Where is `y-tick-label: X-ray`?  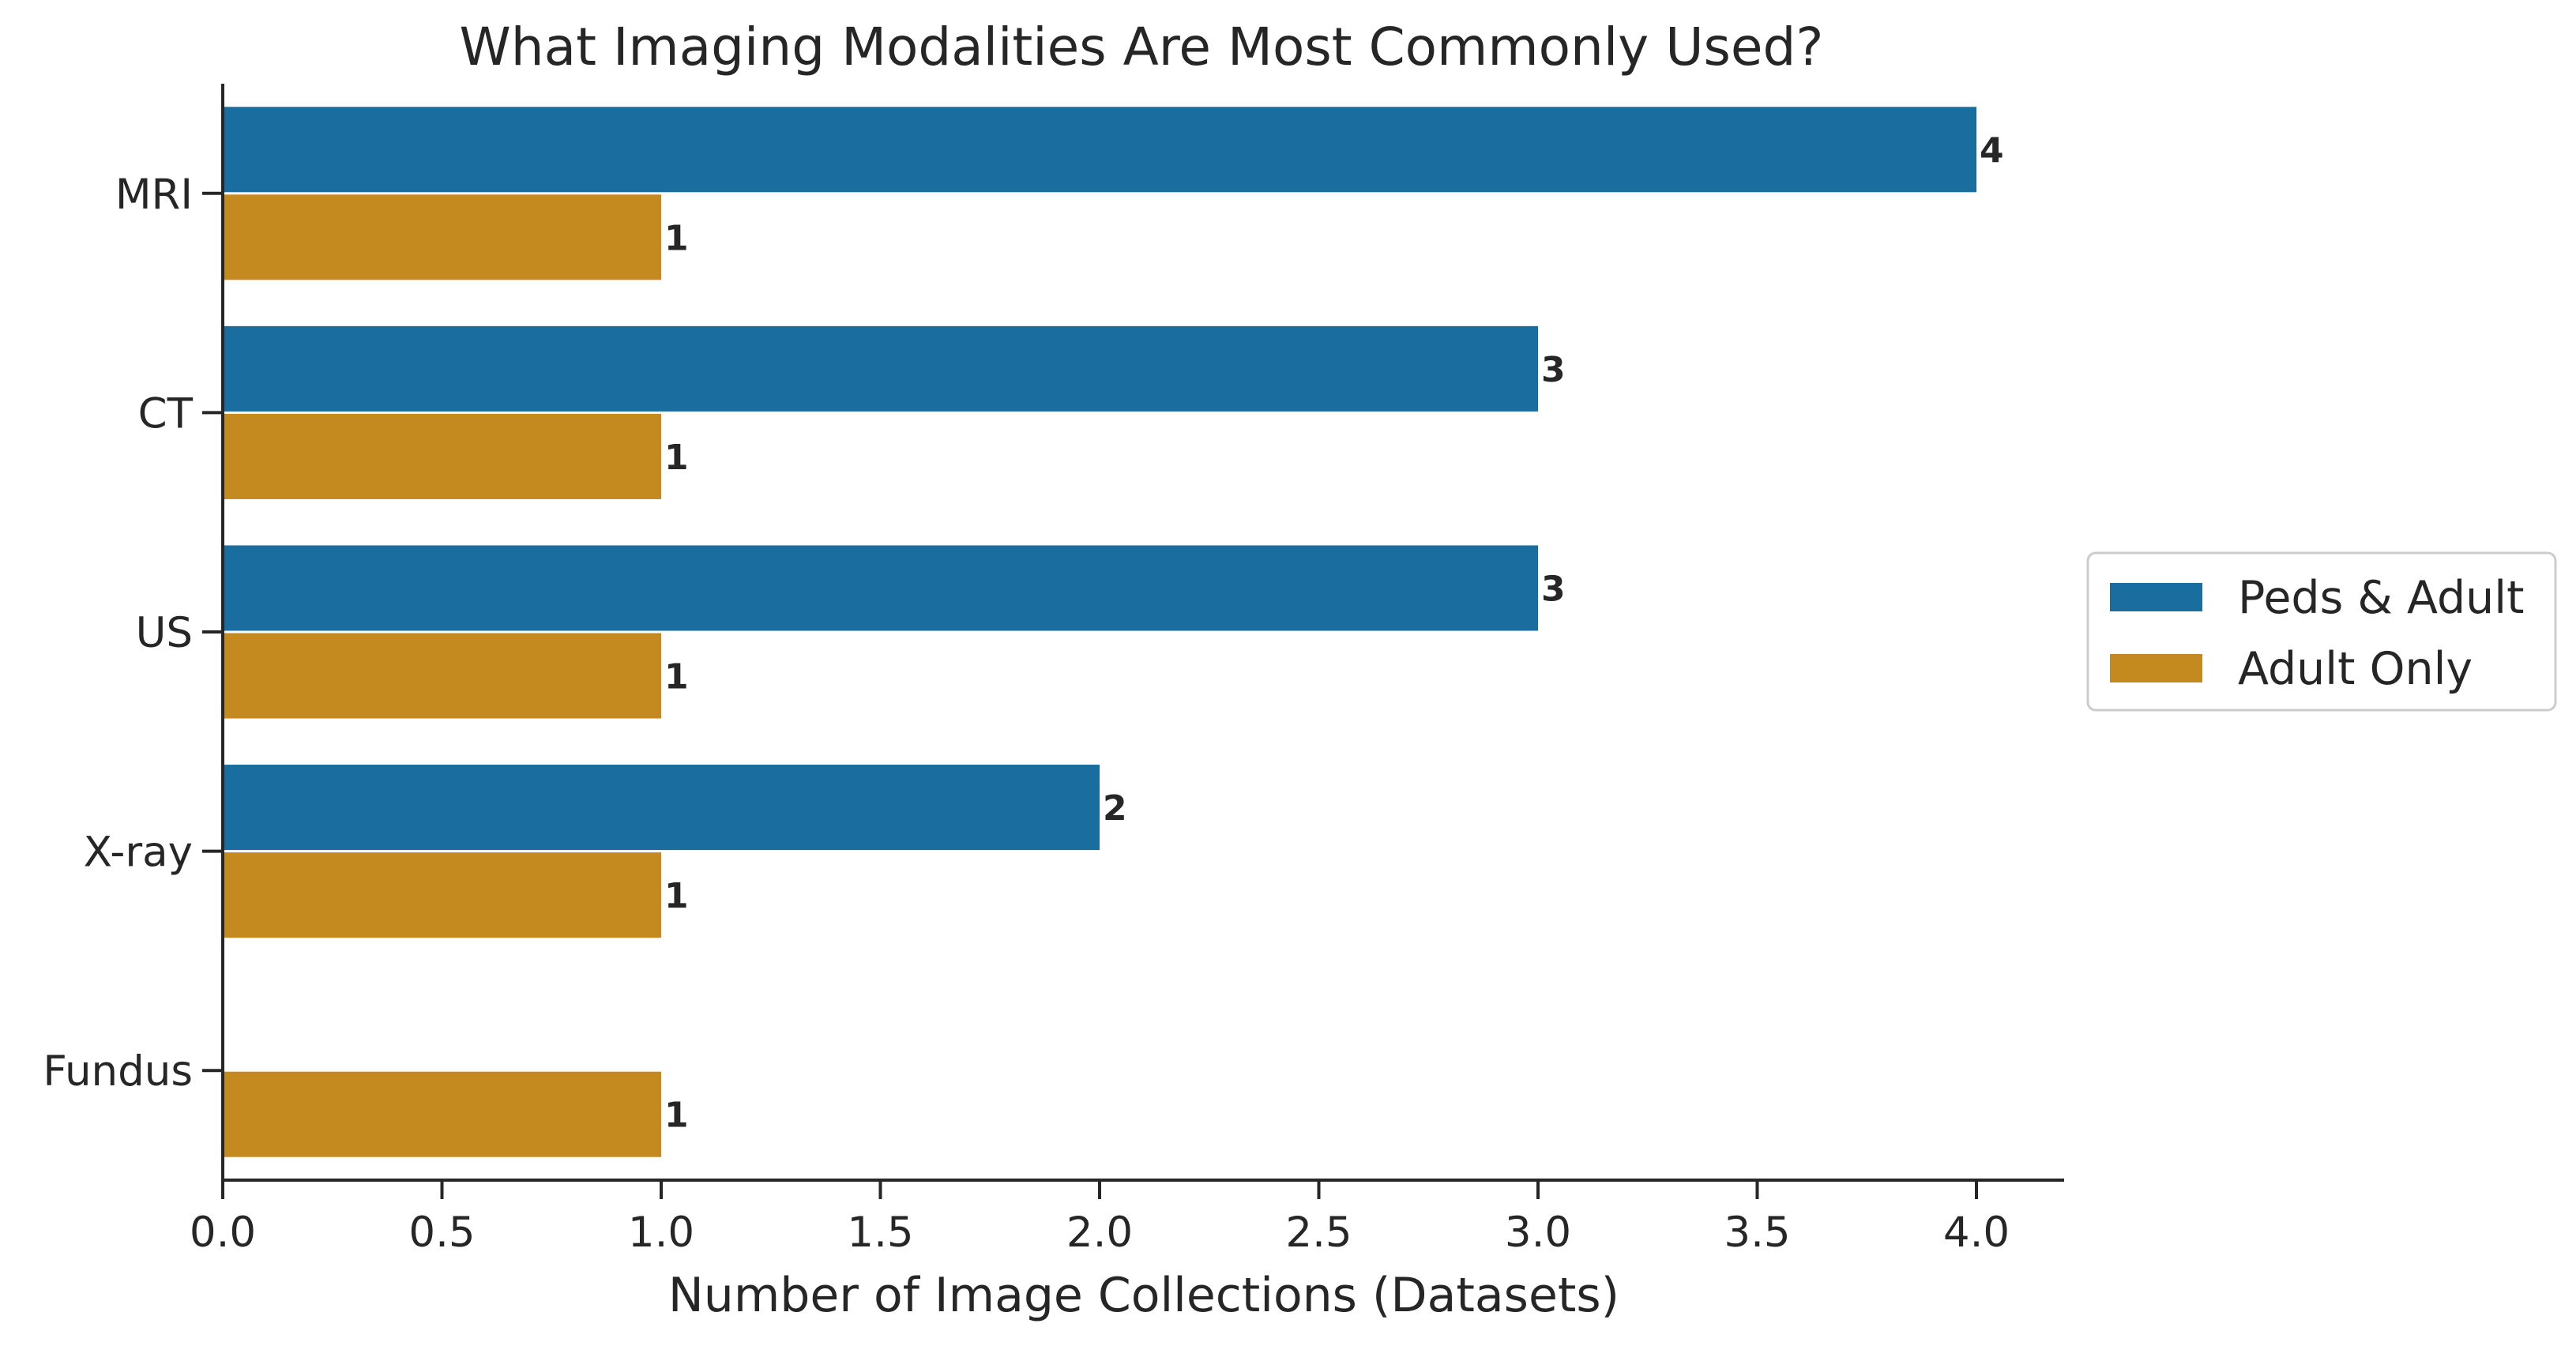
y-tick-label: X-ray is located at coordinates (139, 853).